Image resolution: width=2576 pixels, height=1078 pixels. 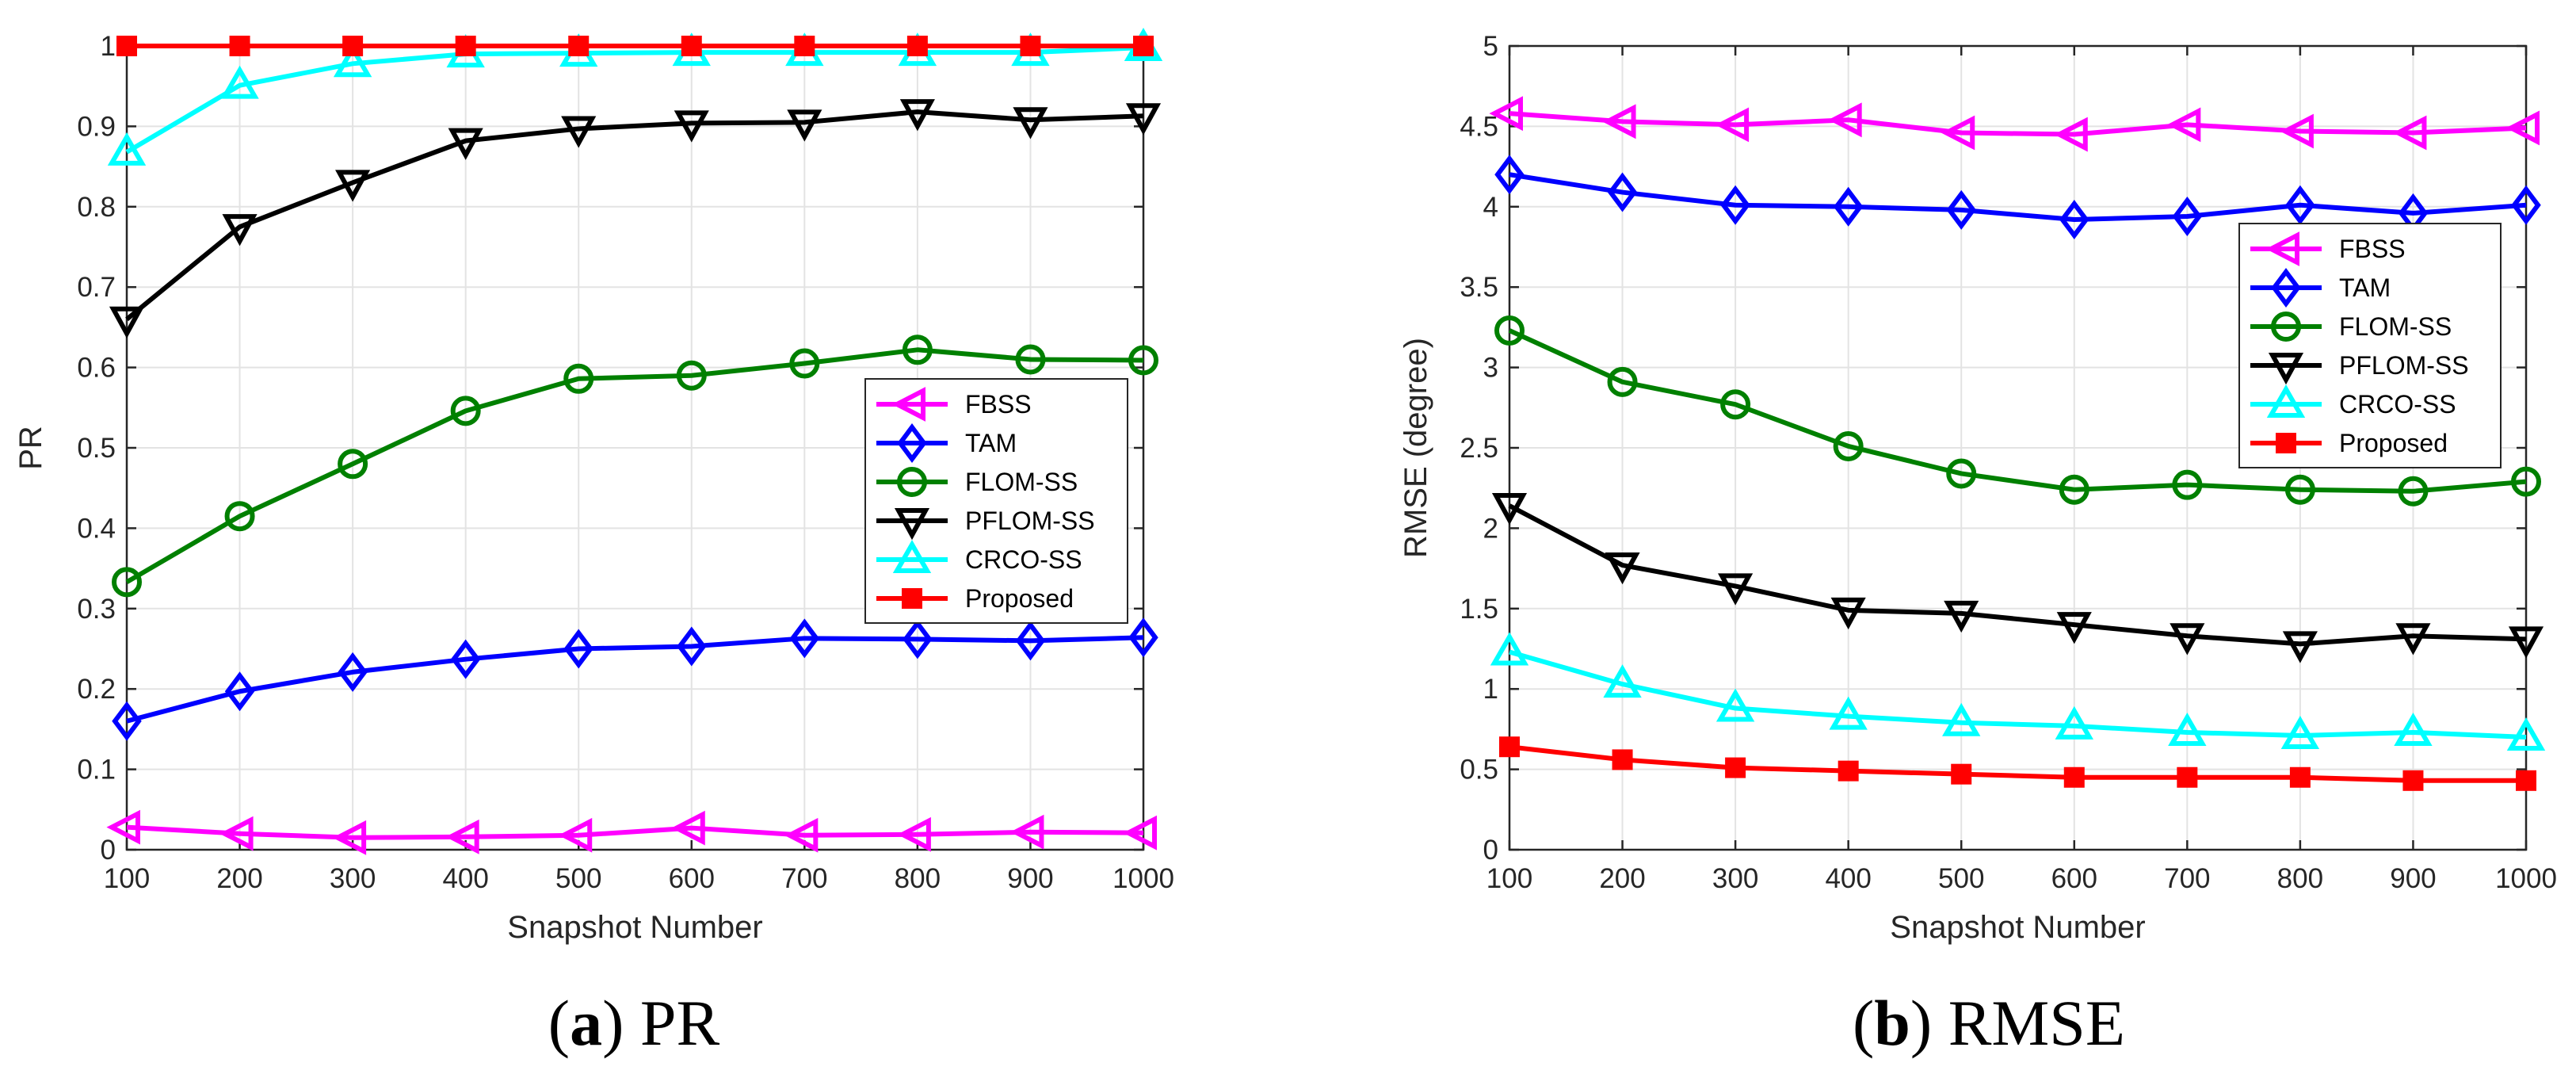 What do you see at coordinates (635, 218) in the screenshot?
I see `series-pflom-ss` at bounding box center [635, 218].